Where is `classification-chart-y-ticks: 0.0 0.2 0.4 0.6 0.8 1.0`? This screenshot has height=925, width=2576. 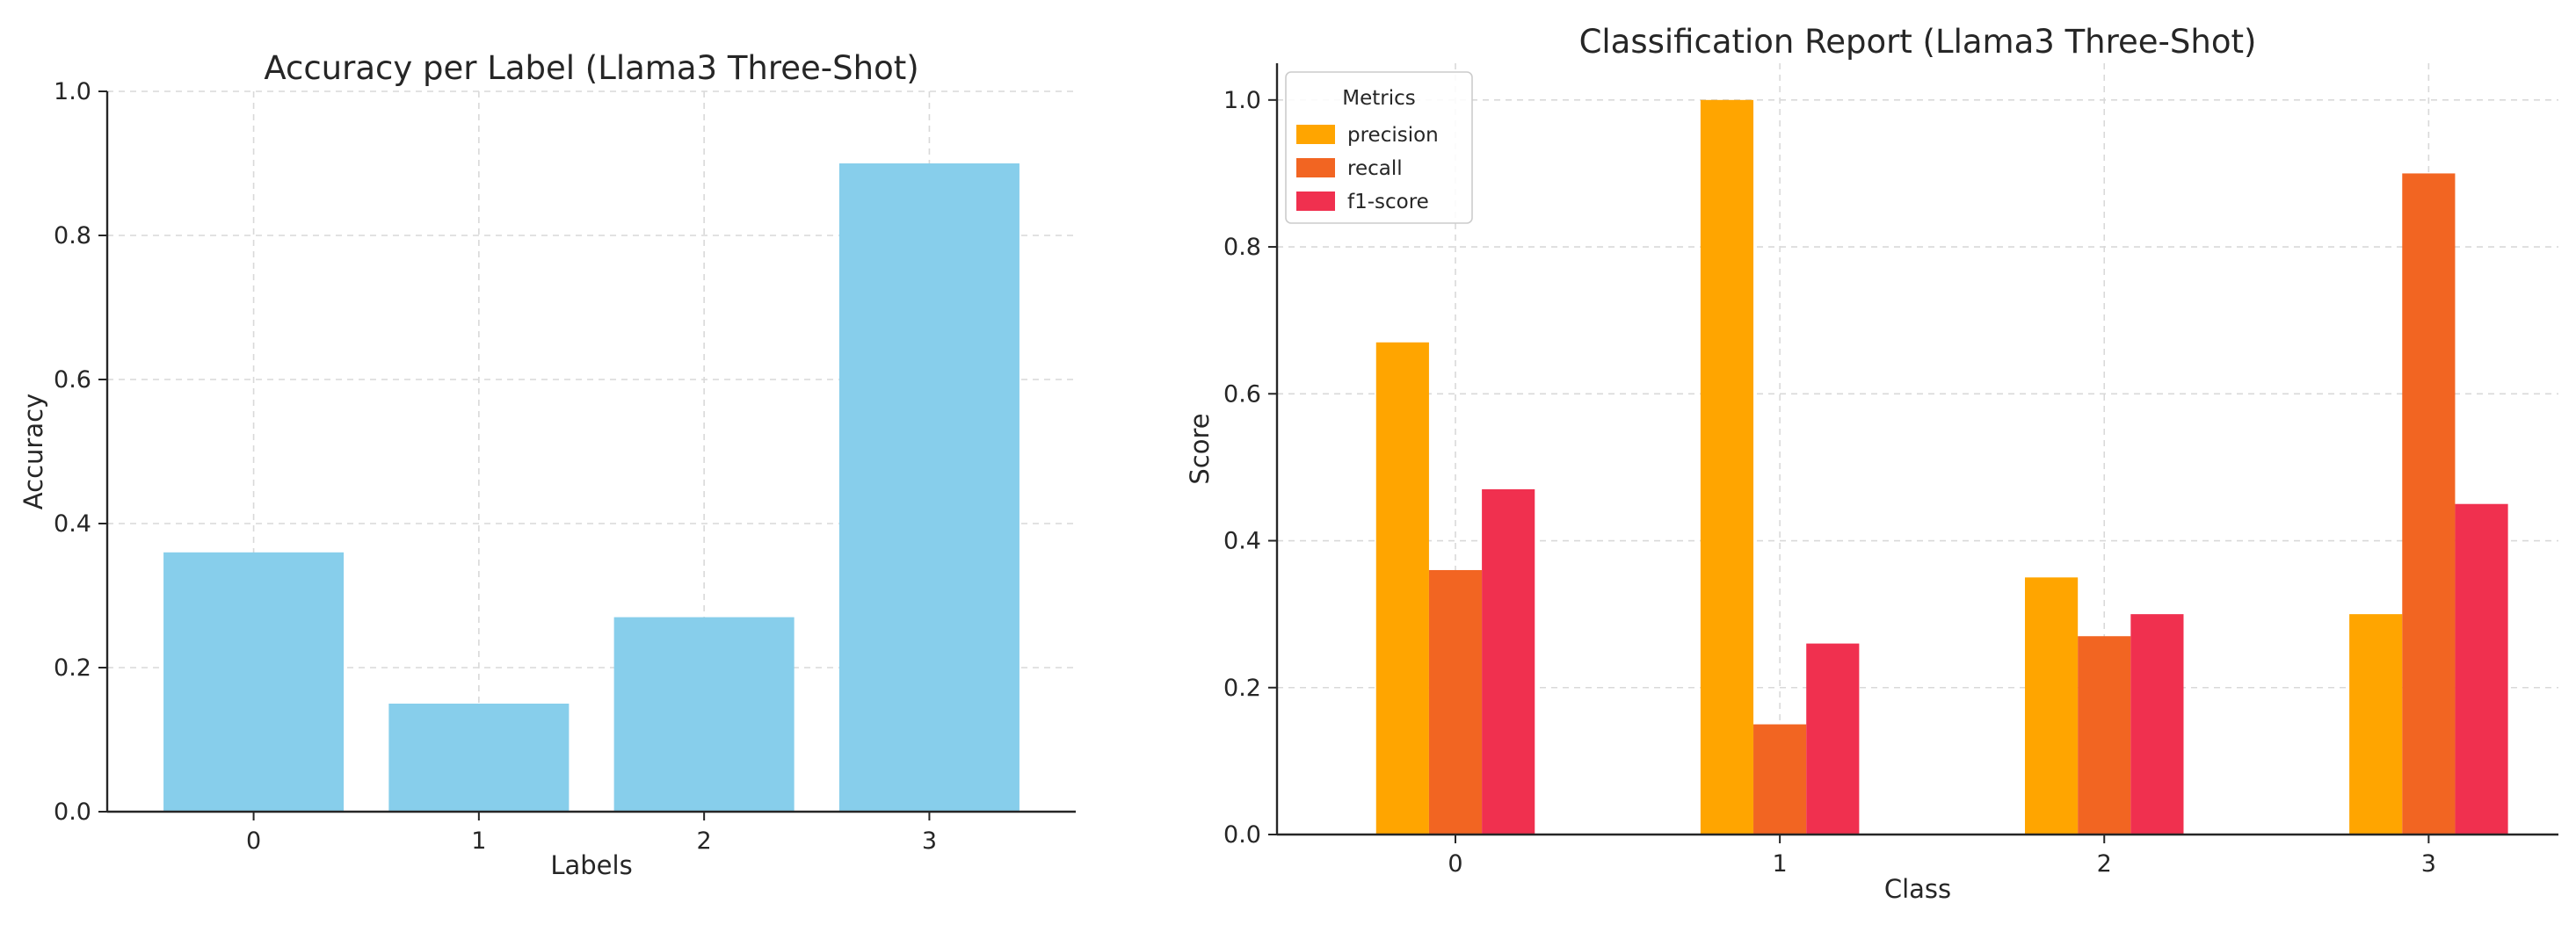 classification-chart-y-ticks: 0.0 0.2 0.4 0.6 0.8 1.0 is located at coordinates (1250, 468).